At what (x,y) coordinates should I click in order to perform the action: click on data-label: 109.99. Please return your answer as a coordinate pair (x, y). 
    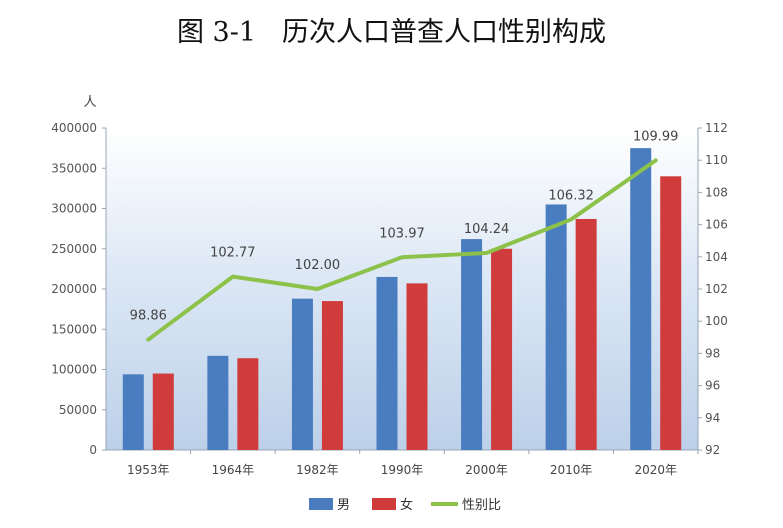
    Looking at the image, I should click on (656, 136).